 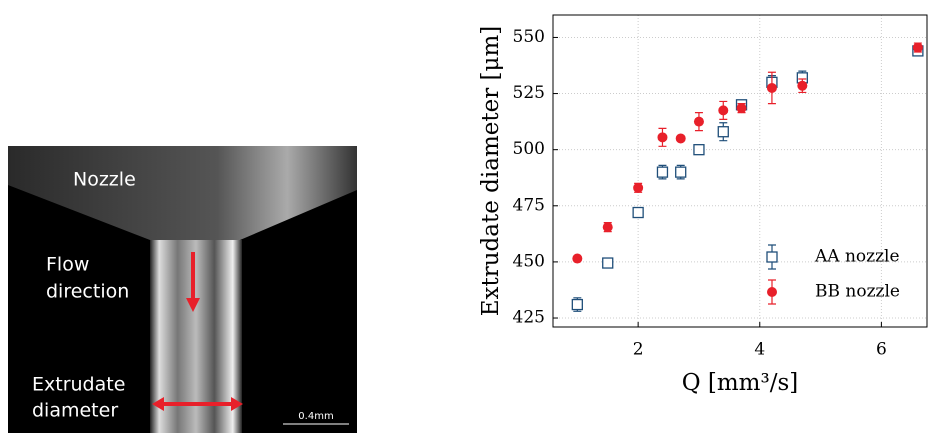 What do you see at coordinates (193, 305) in the screenshot?
I see `flow-arrow-head` at bounding box center [193, 305].